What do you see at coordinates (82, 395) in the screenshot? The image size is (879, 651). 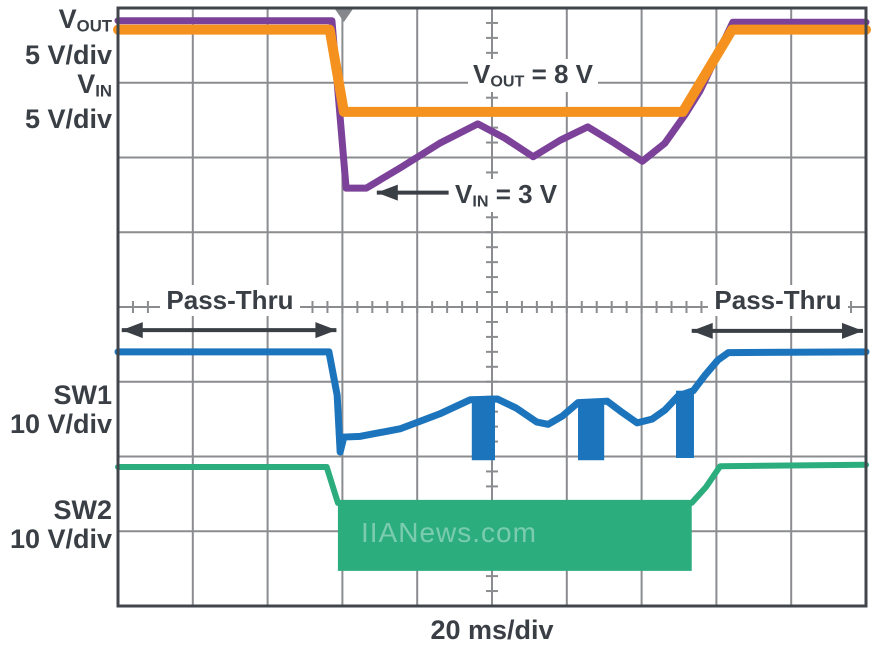 I see `sw1-channel-label: SW1` at bounding box center [82, 395].